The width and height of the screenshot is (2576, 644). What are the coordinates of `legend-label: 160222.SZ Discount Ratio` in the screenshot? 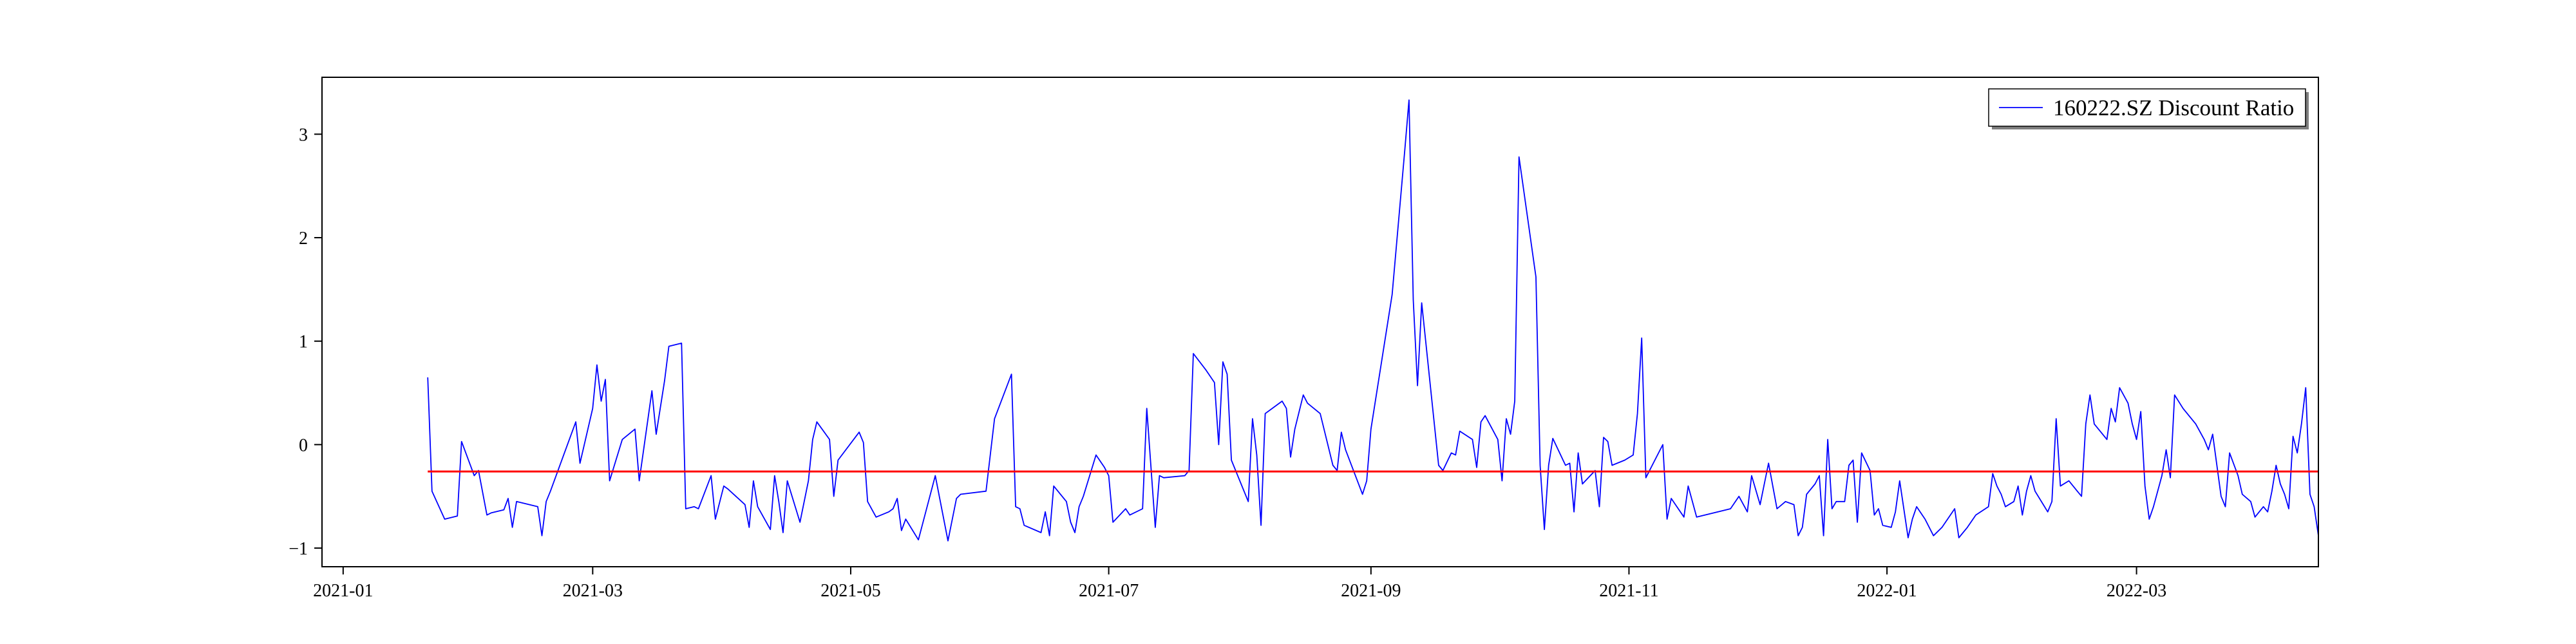 It's located at (2173, 108).